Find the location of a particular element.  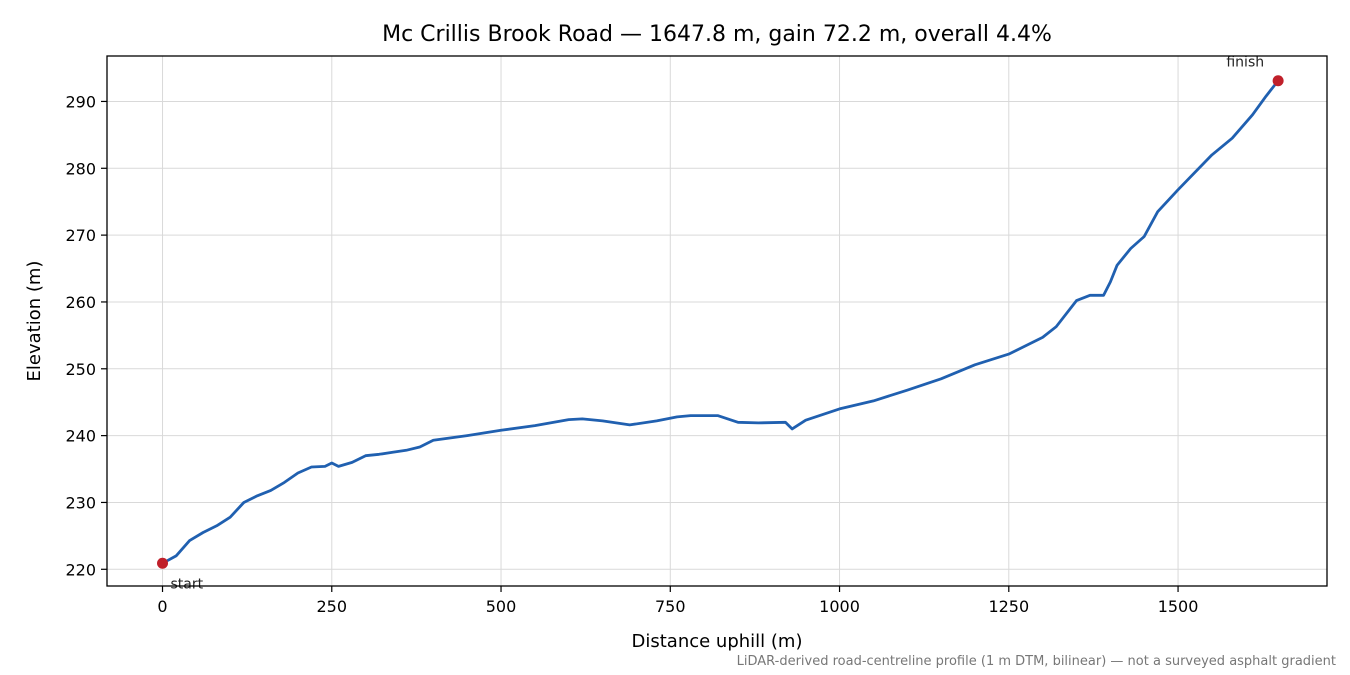

x-axis-ticks: 0 250 500 750 1000 1250 1500 is located at coordinates (677, 601).